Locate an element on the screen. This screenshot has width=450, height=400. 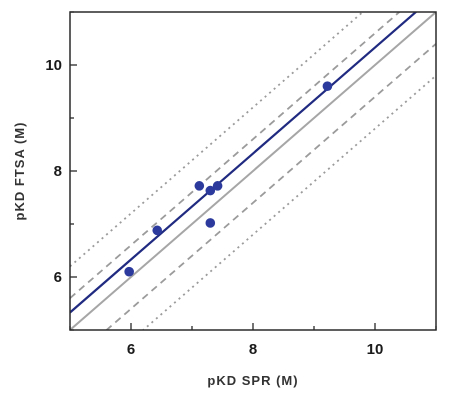
y-tick-label: 10 is located at coordinates (53, 65).